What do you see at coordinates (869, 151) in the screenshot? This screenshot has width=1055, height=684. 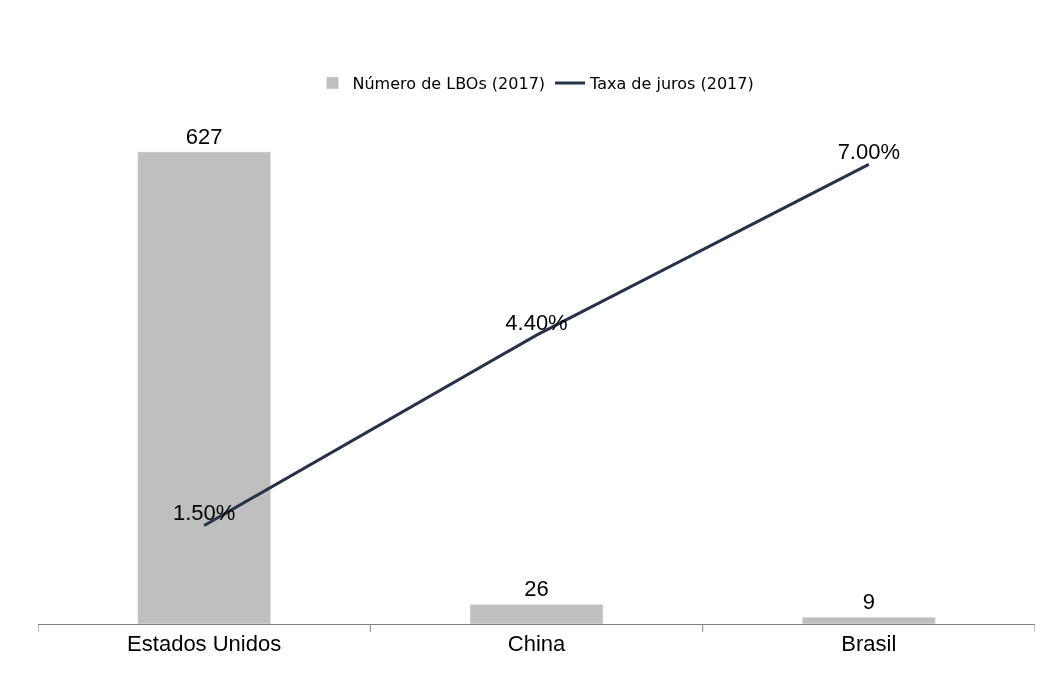 I see `data-label: 7.00%` at bounding box center [869, 151].